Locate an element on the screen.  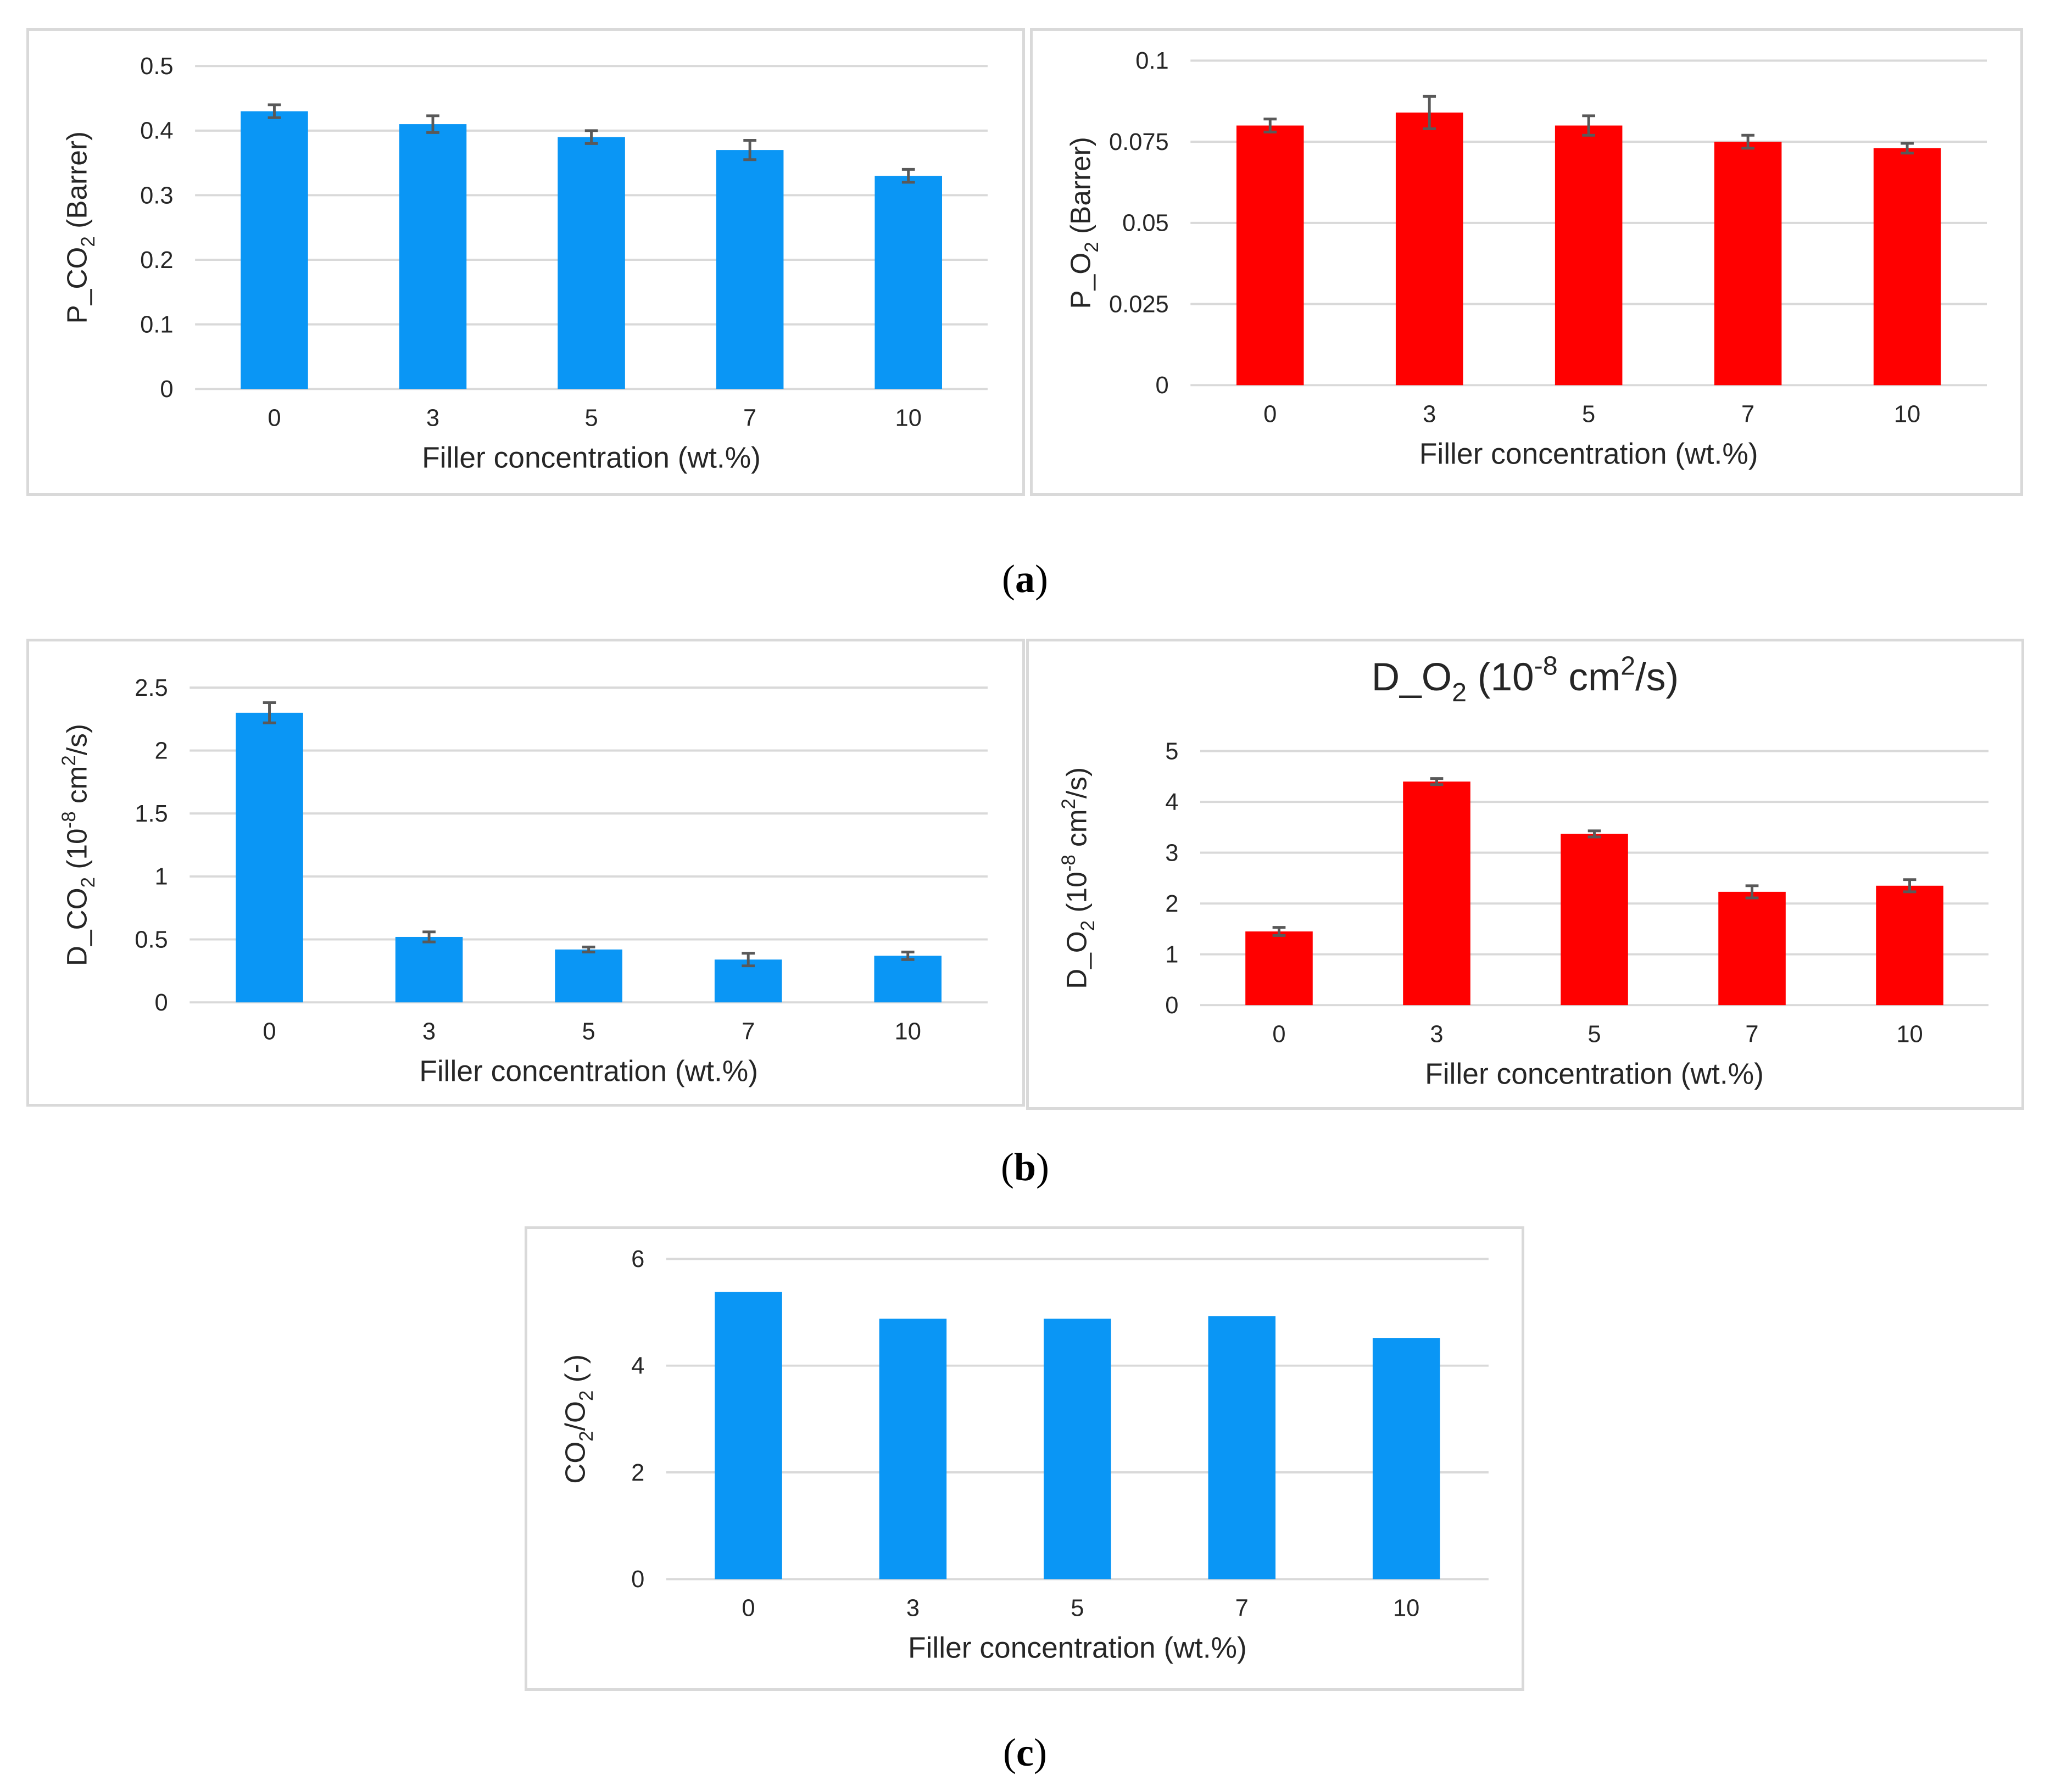
panel-label-b: (b) is located at coordinates (1025, 1167).